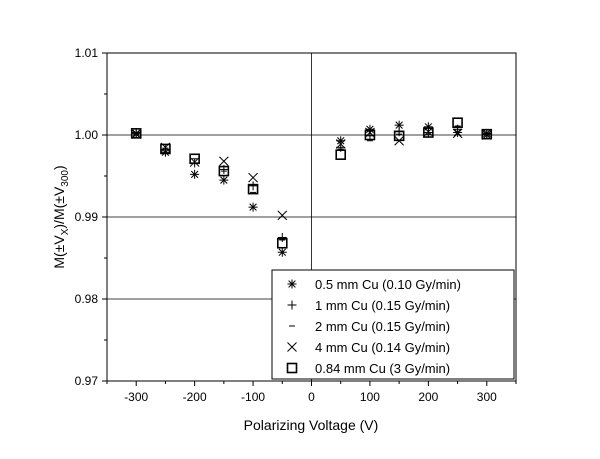 The height and width of the screenshot is (459, 600). Describe the element at coordinates (59, 207) in the screenshot. I see `y-axis-title-part-2: )/M(±V` at that location.